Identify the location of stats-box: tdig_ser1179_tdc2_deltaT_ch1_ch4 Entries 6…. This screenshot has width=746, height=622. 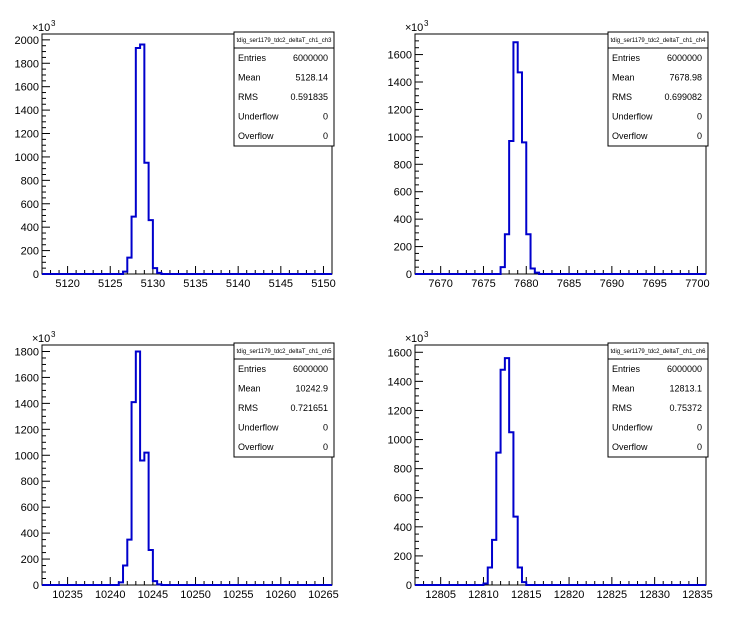
(658, 89).